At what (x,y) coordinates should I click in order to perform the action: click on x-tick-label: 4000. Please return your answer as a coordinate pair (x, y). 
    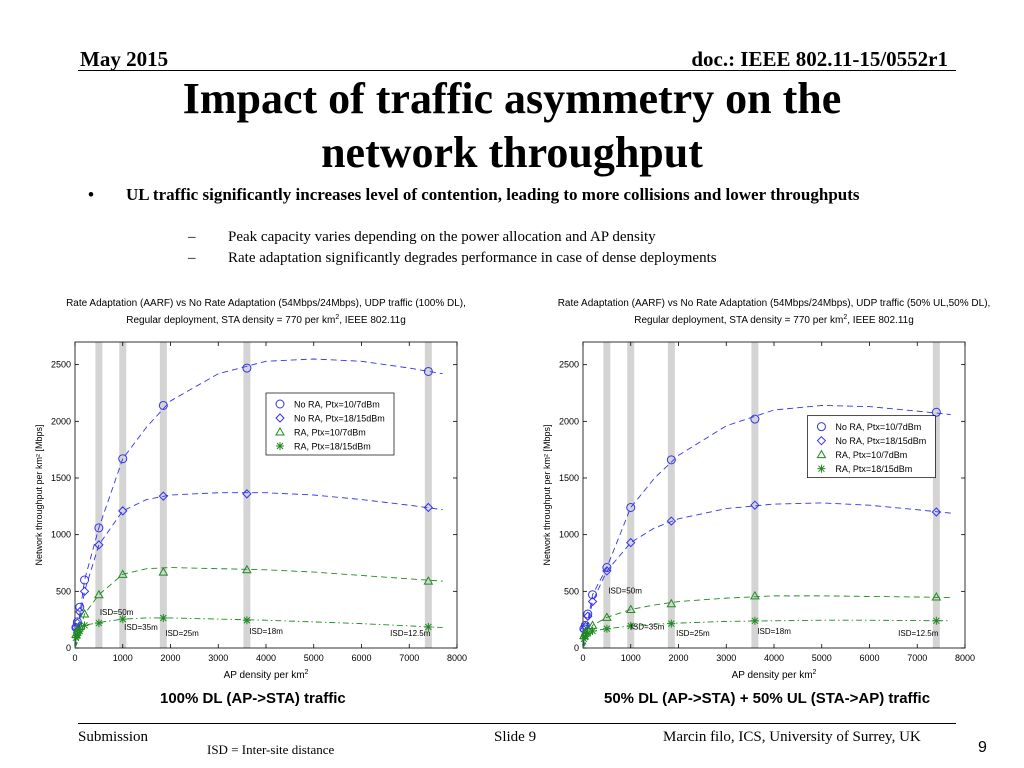
    Looking at the image, I should click on (266, 658).